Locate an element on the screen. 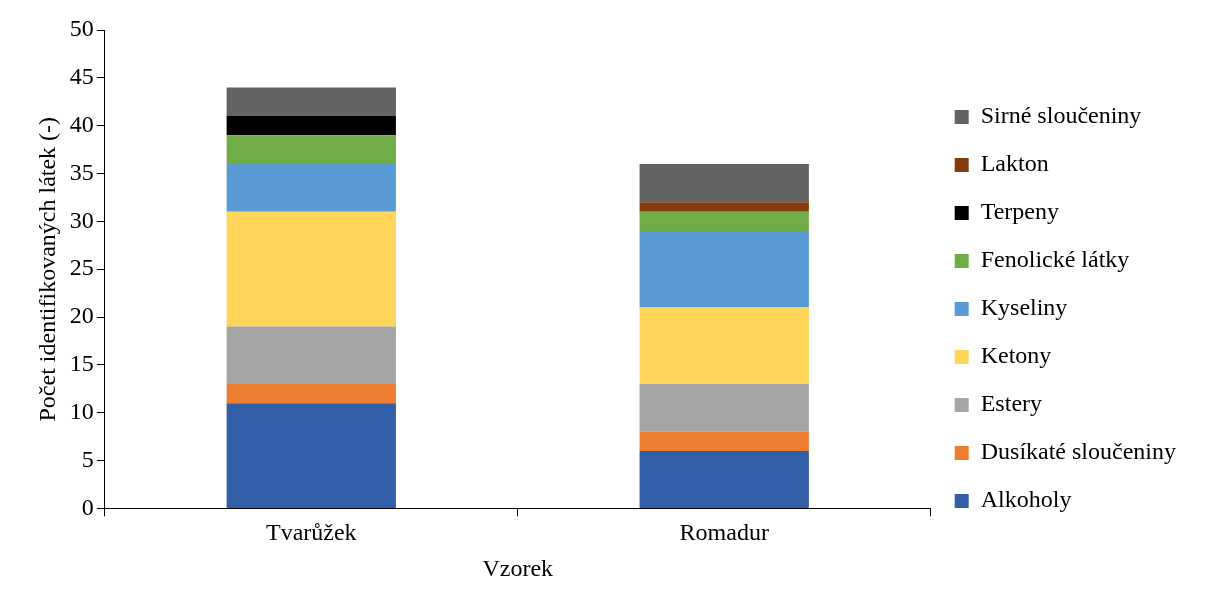 The width and height of the screenshot is (1206, 608). legend-label: Kyseliny is located at coordinates (1024, 307).